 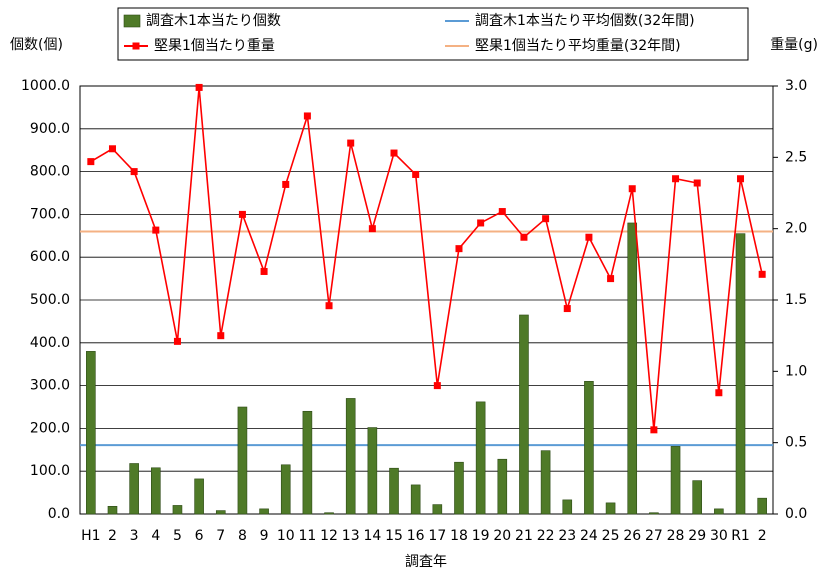 What do you see at coordinates (50, 129) in the screenshot?
I see `y-tick-label: 900.0` at bounding box center [50, 129].